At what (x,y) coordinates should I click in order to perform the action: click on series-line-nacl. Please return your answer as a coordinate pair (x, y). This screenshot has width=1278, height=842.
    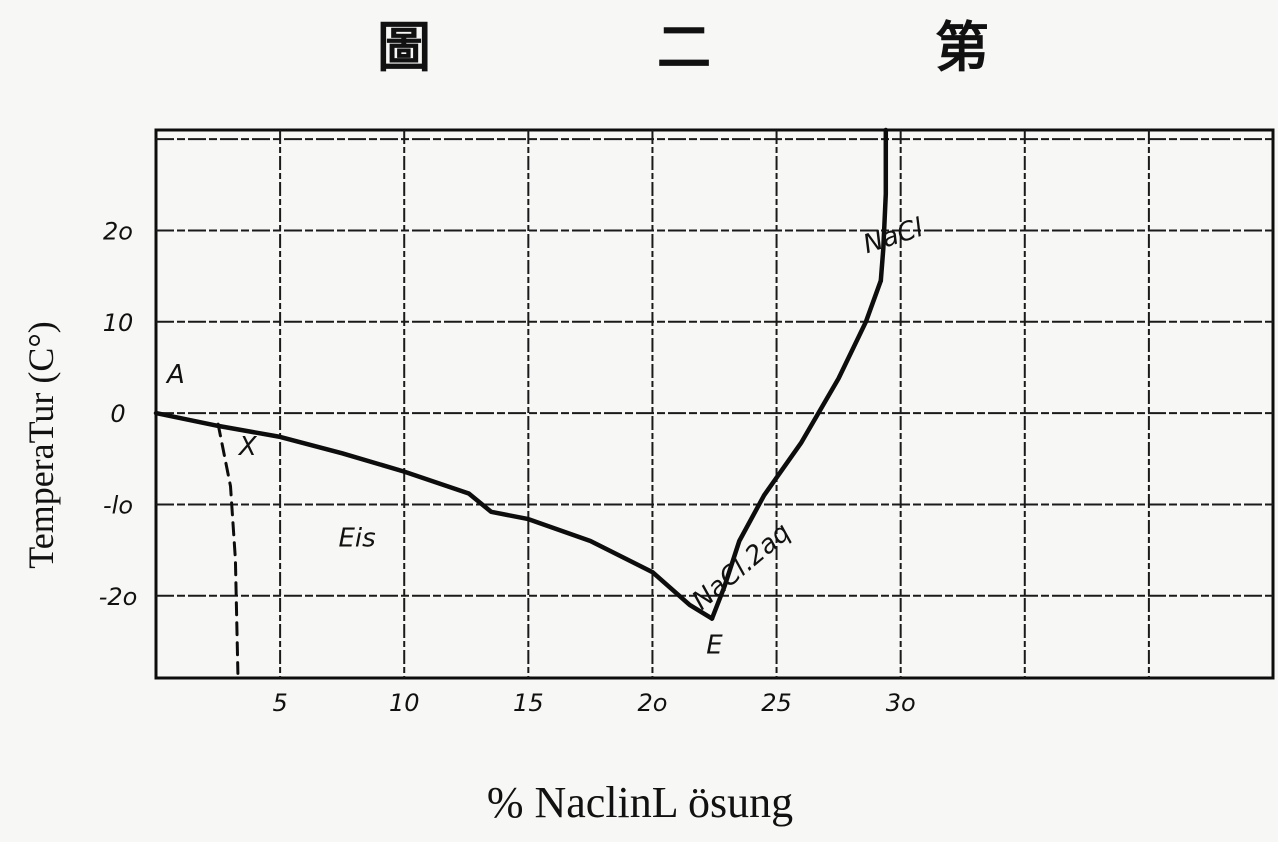
    Looking at the image, I should click on (883, 205).